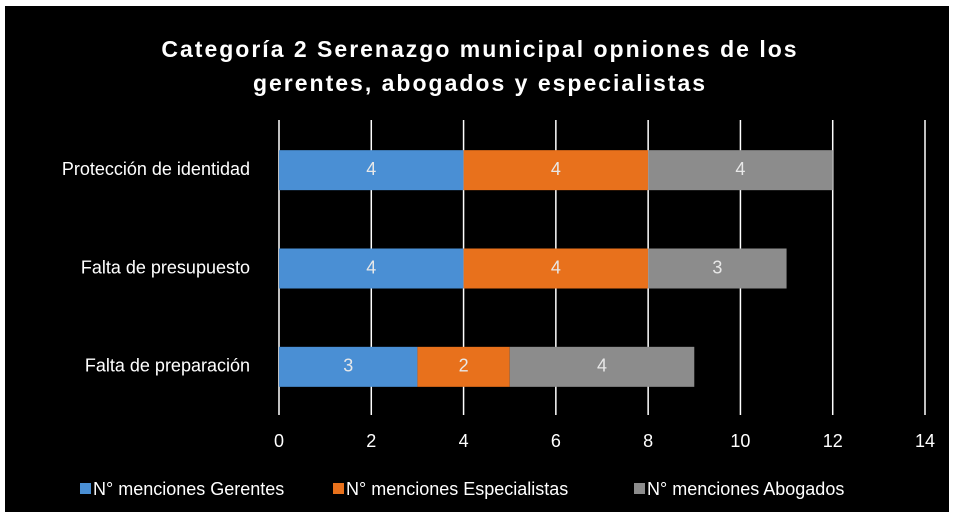 The image size is (955, 517). What do you see at coordinates (464, 441) in the screenshot?
I see `x-tick-label: 4` at bounding box center [464, 441].